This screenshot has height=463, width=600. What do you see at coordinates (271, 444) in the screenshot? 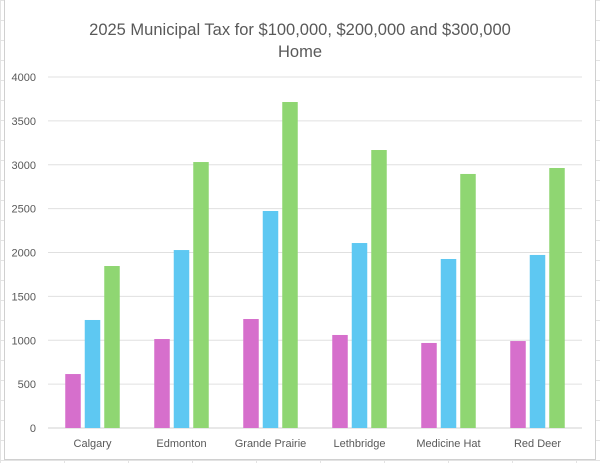
I see `x-tick-label: Grande Prairie` at bounding box center [271, 444].